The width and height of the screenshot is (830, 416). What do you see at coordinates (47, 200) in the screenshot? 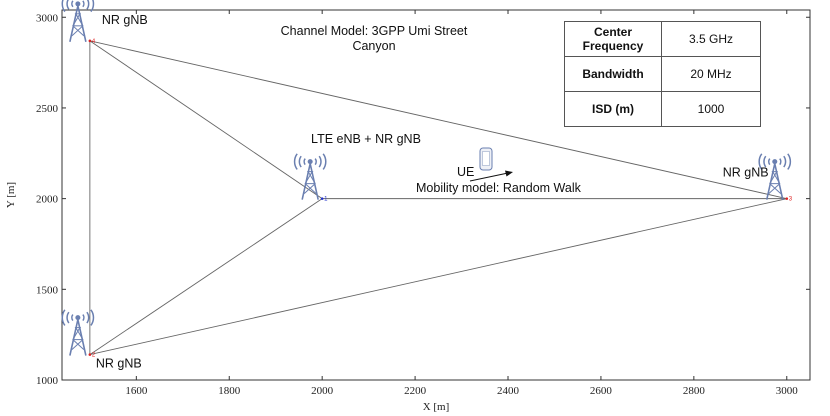
I see `y-tick-label: 2000` at bounding box center [47, 200].